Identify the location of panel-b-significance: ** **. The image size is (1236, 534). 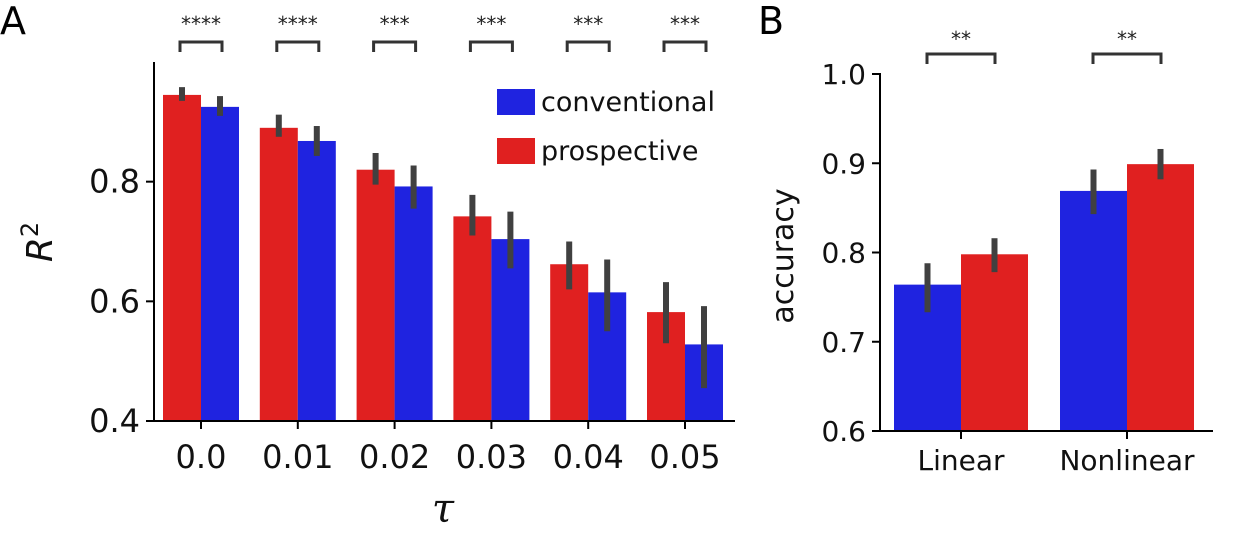
(1044, 45).